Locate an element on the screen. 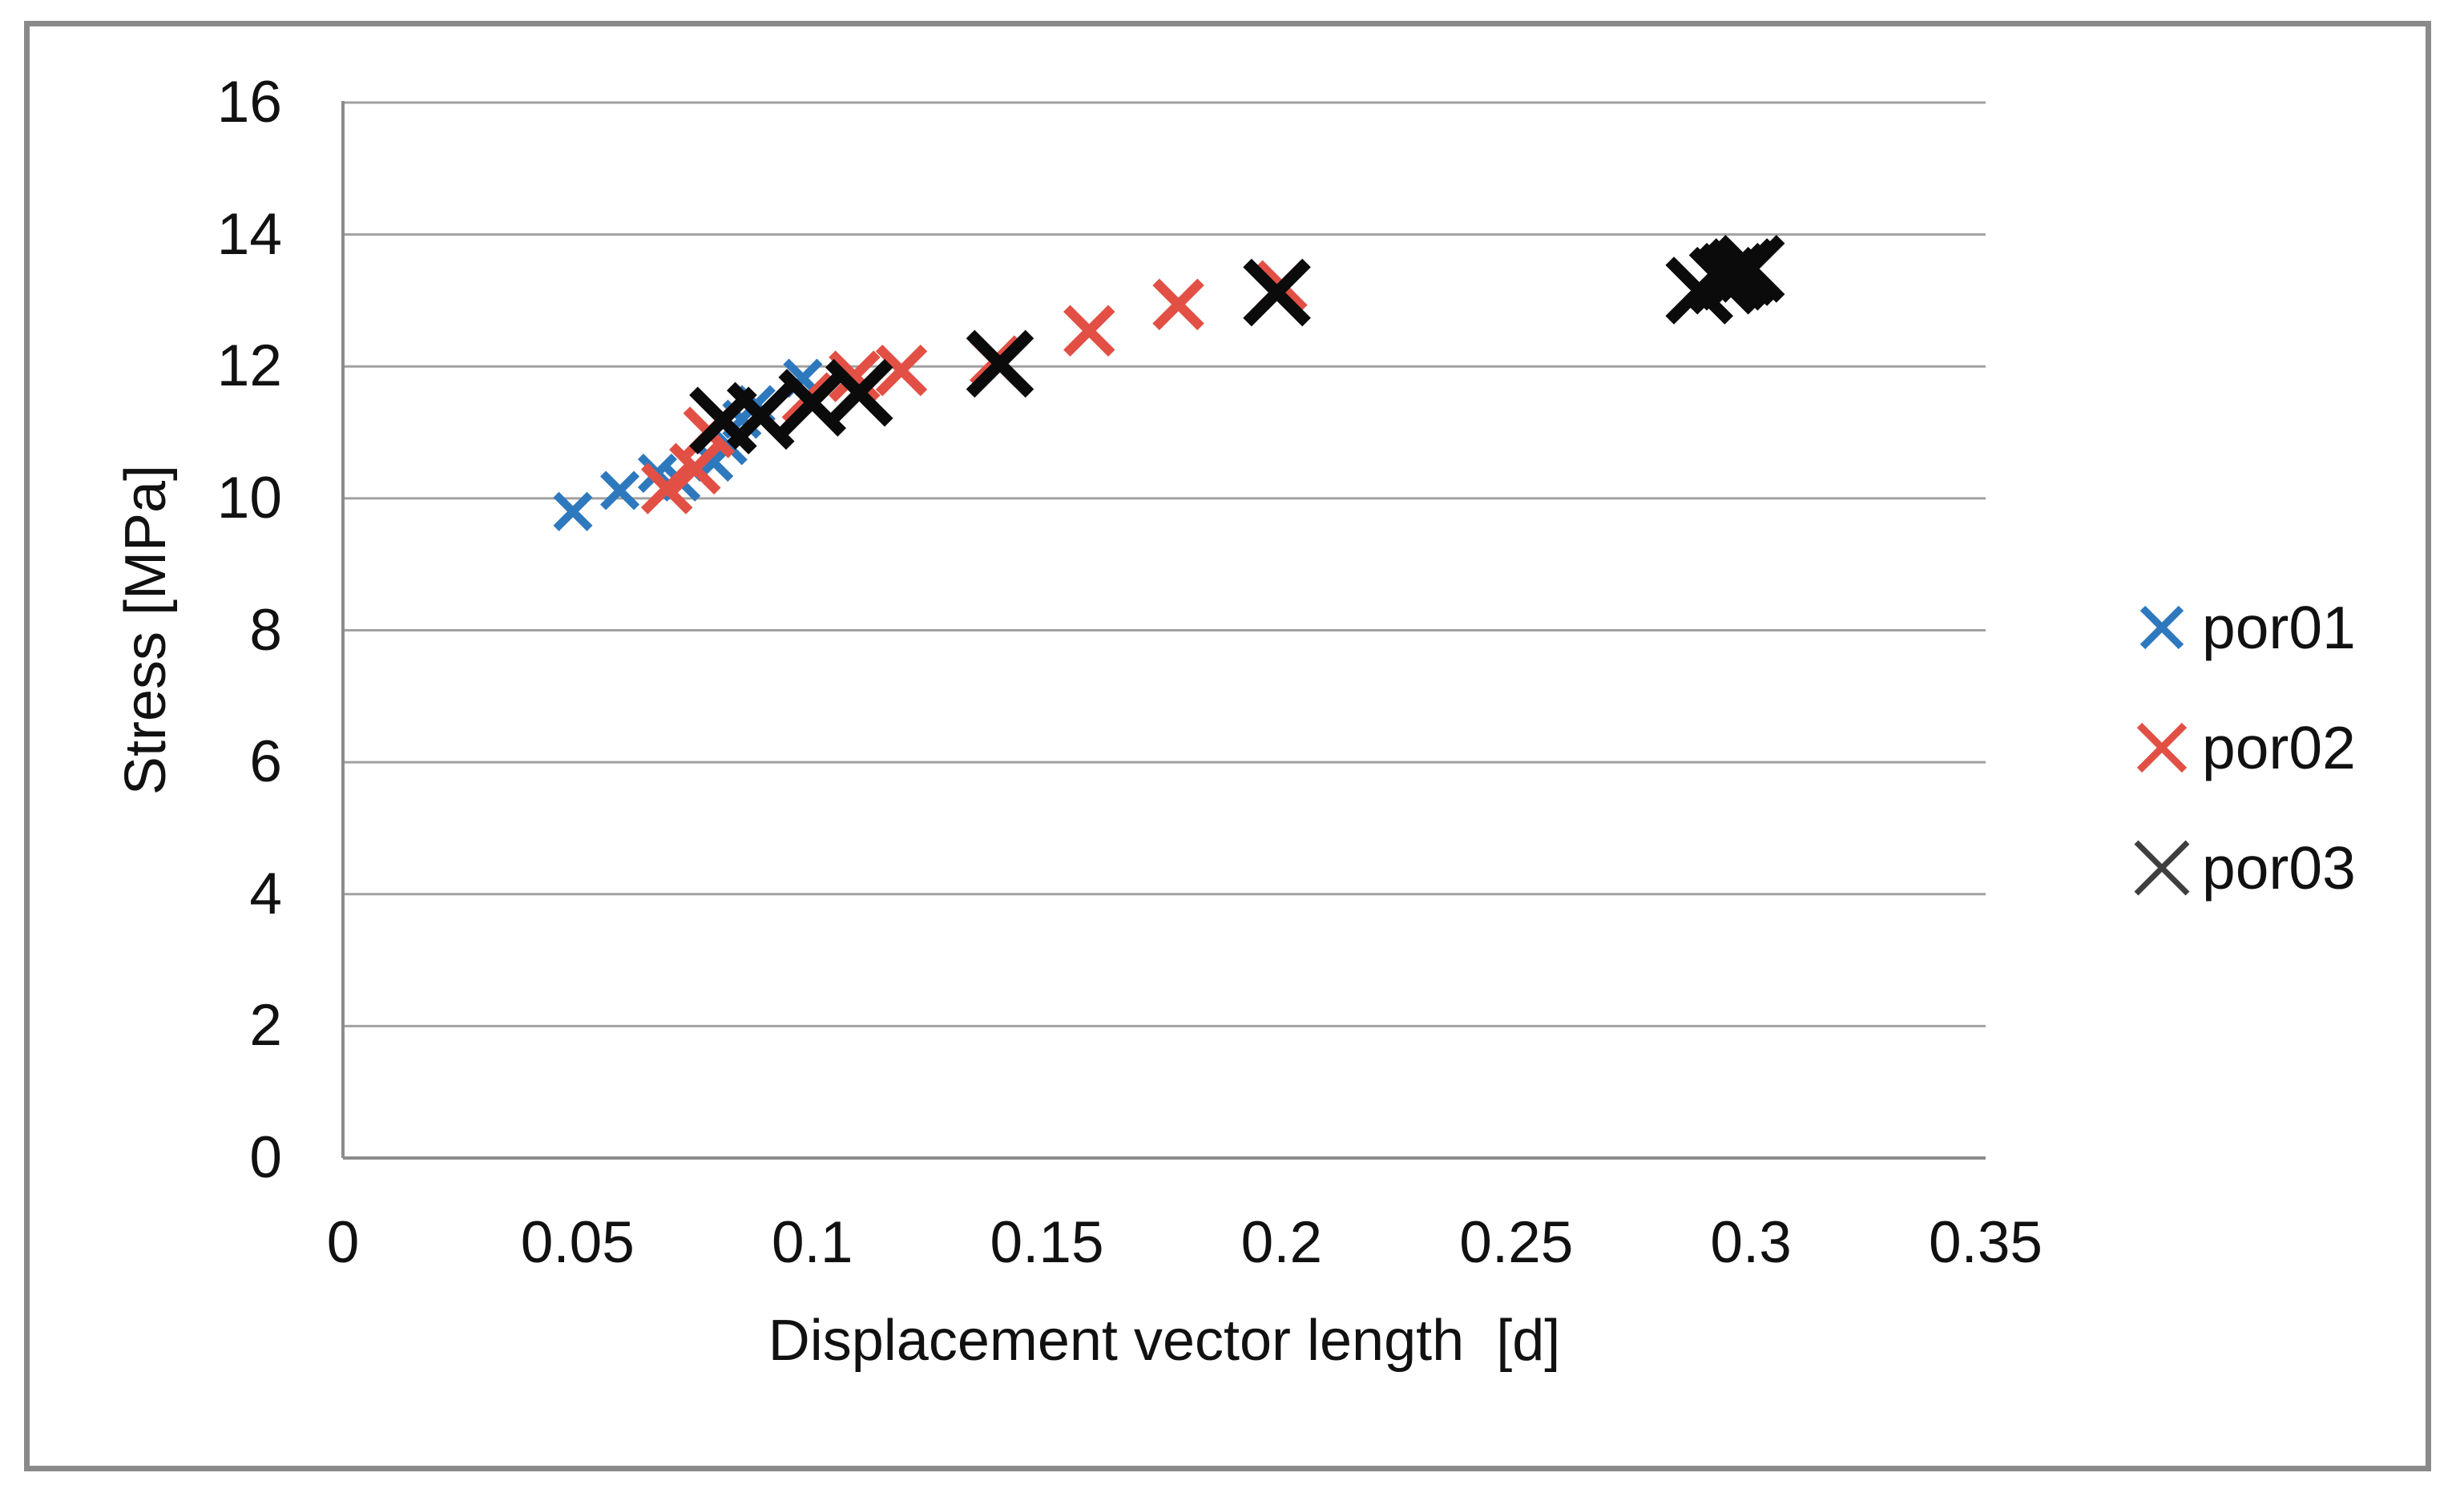 The width and height of the screenshot is (2464, 1501). x-tick-label: 0 is located at coordinates (343, 1242).